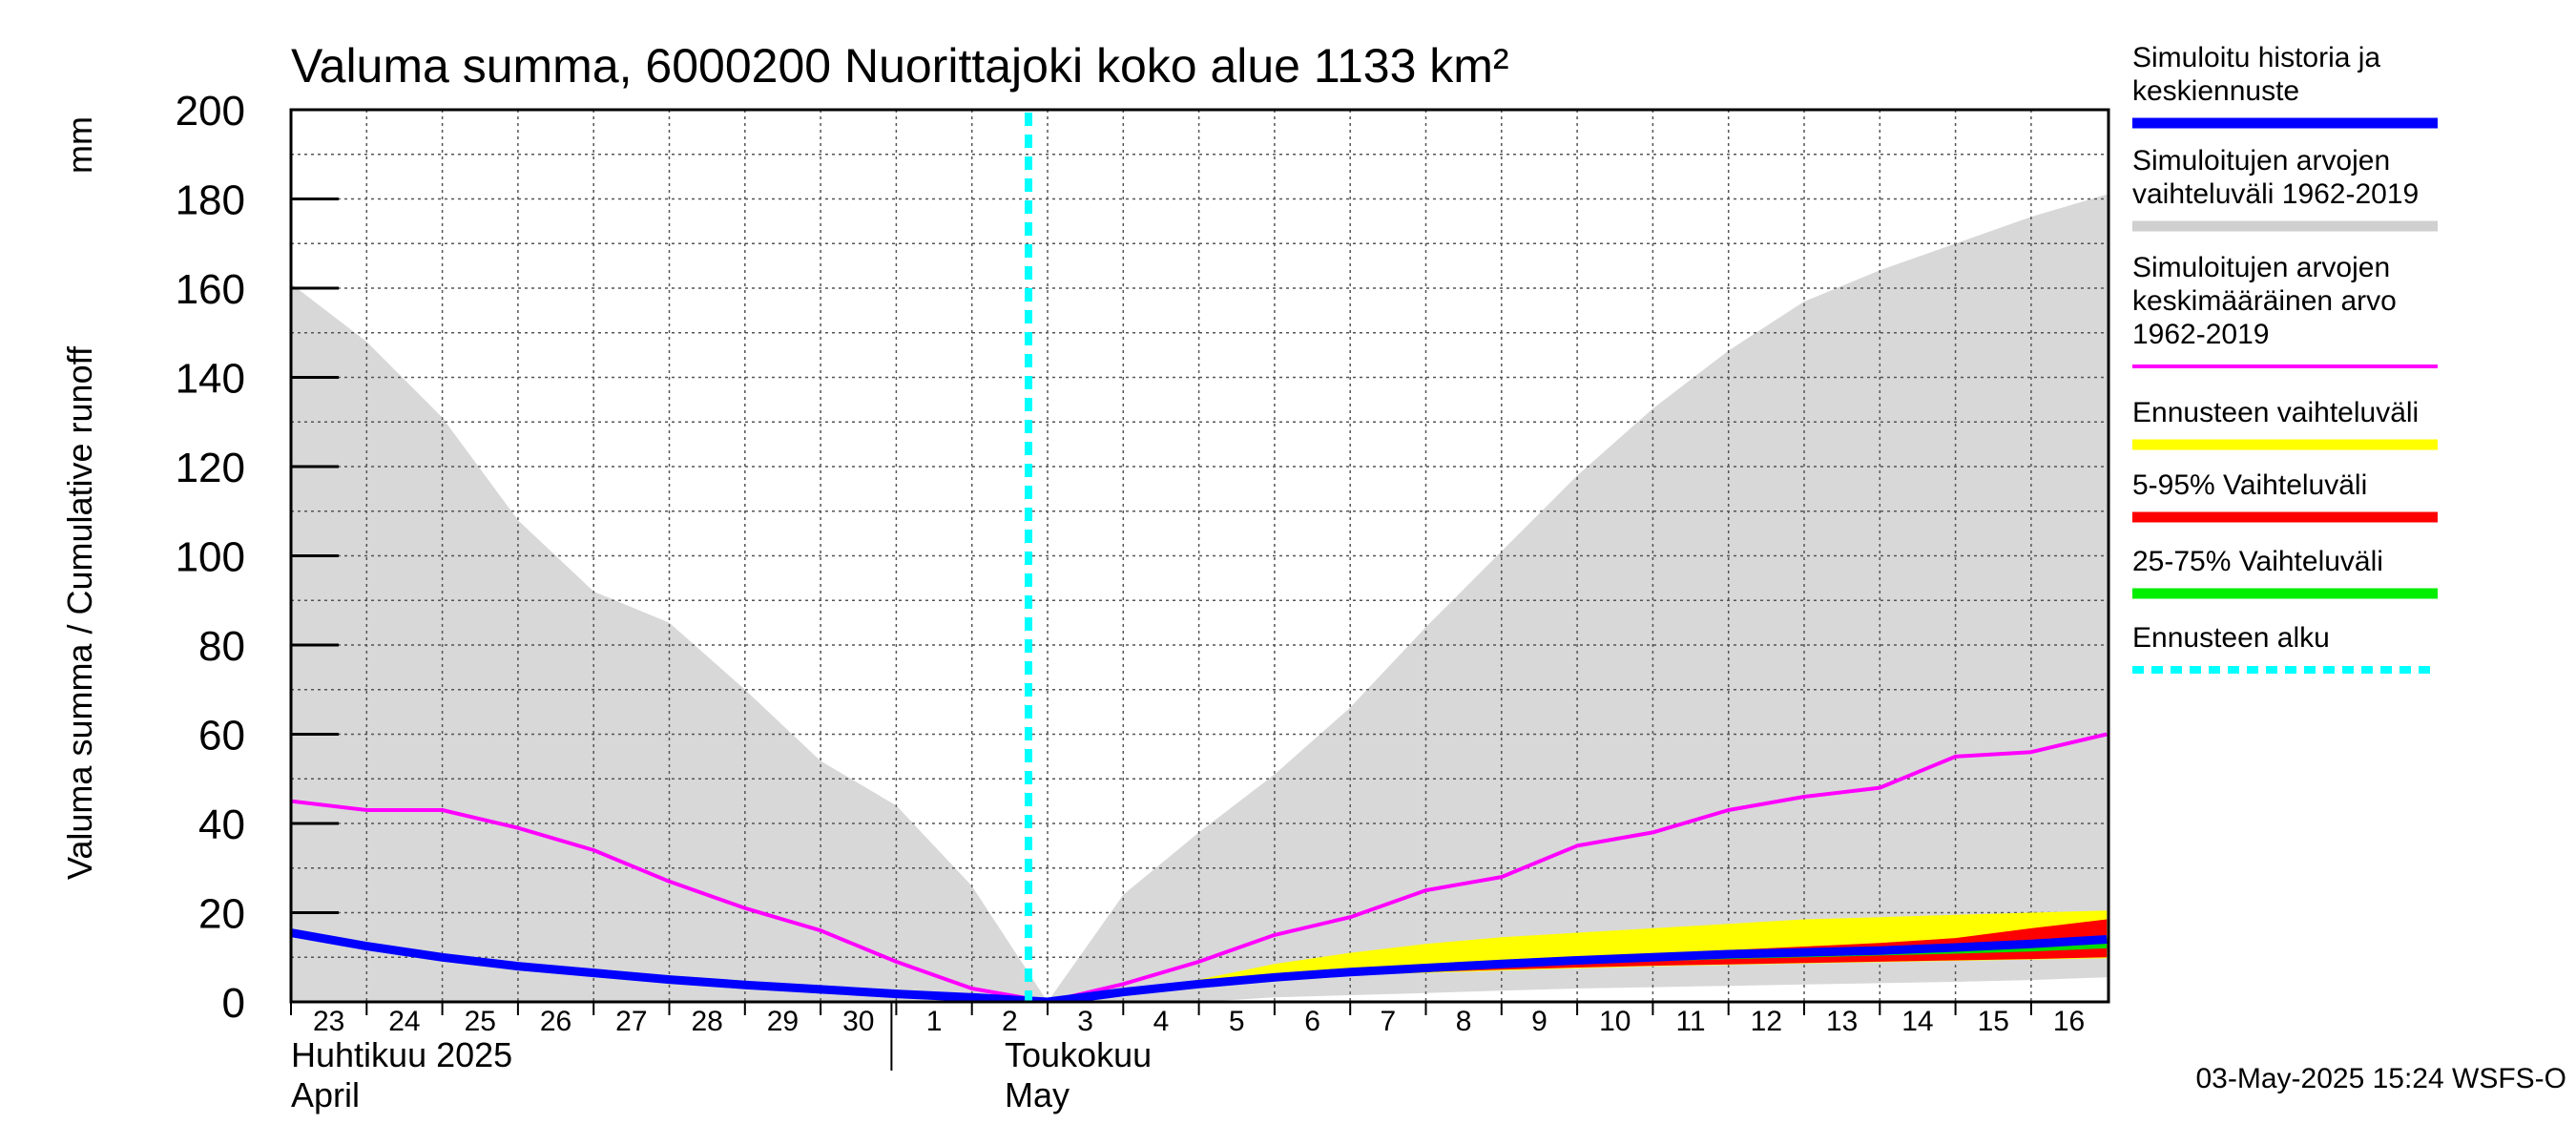  I want to click on y-tick-label: 80, so click(221, 646).